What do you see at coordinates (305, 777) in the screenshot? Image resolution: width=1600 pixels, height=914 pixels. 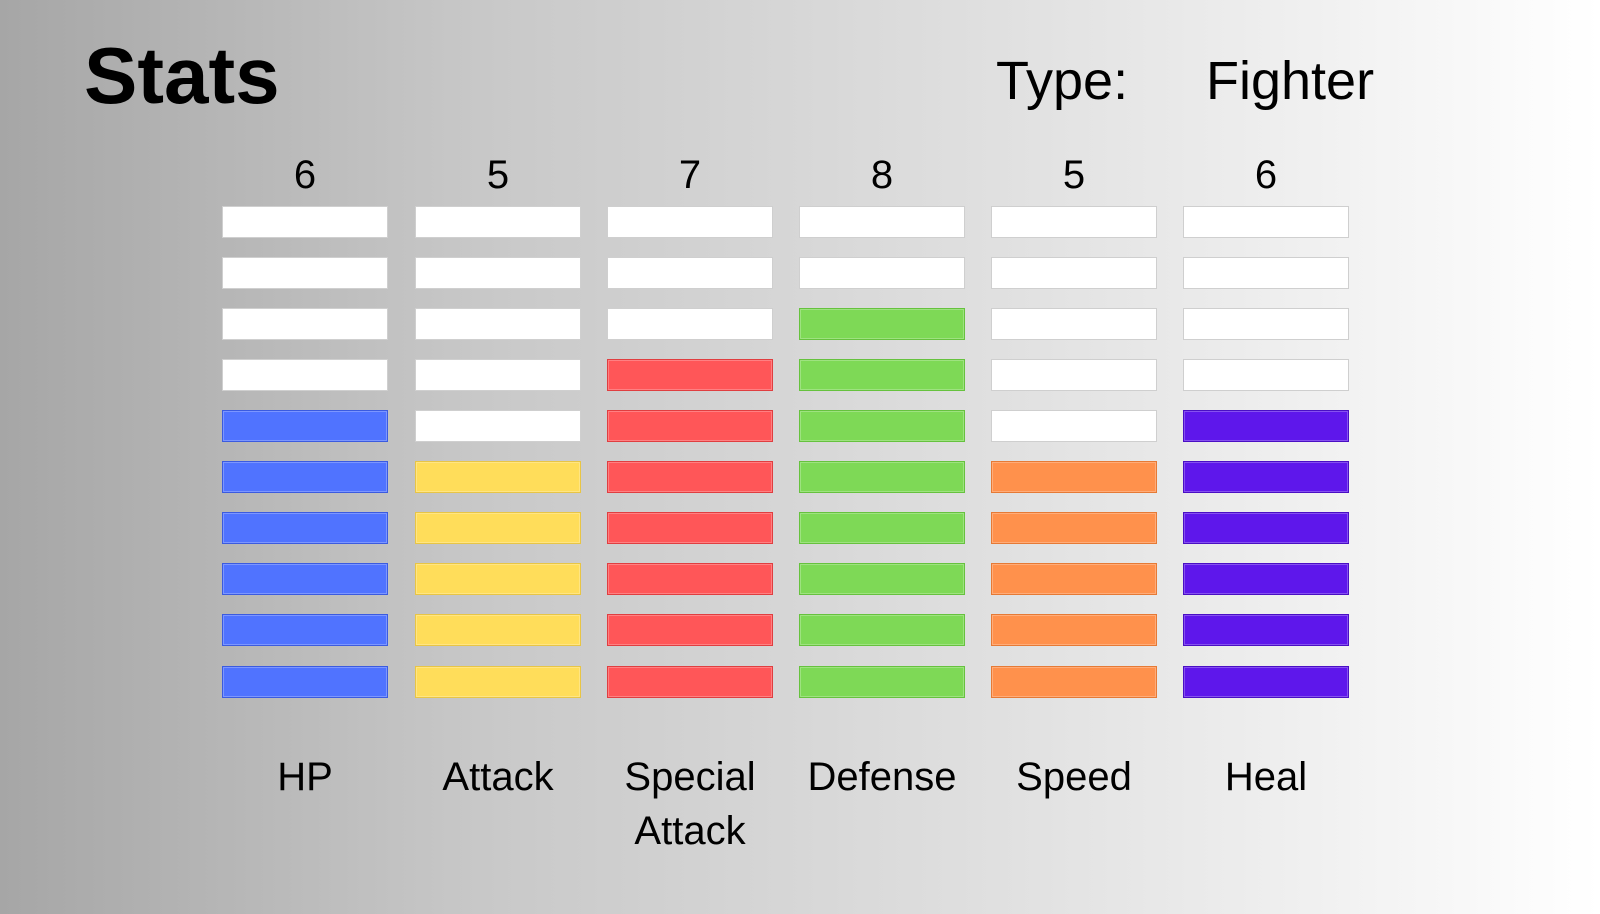 I see `stat-label: HP` at bounding box center [305, 777].